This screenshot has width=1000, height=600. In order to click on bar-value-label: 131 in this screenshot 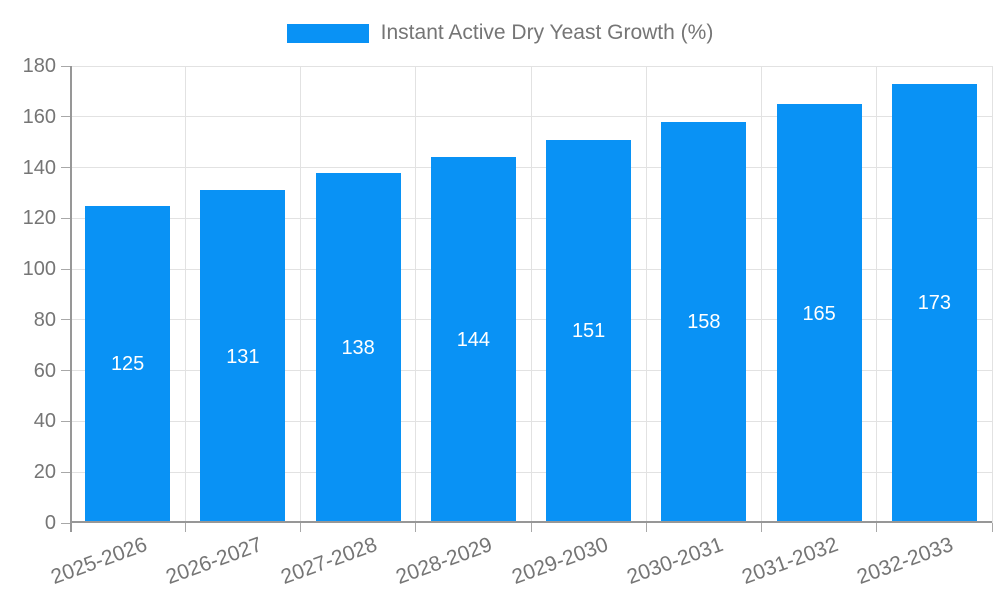, I will do `click(243, 356)`.